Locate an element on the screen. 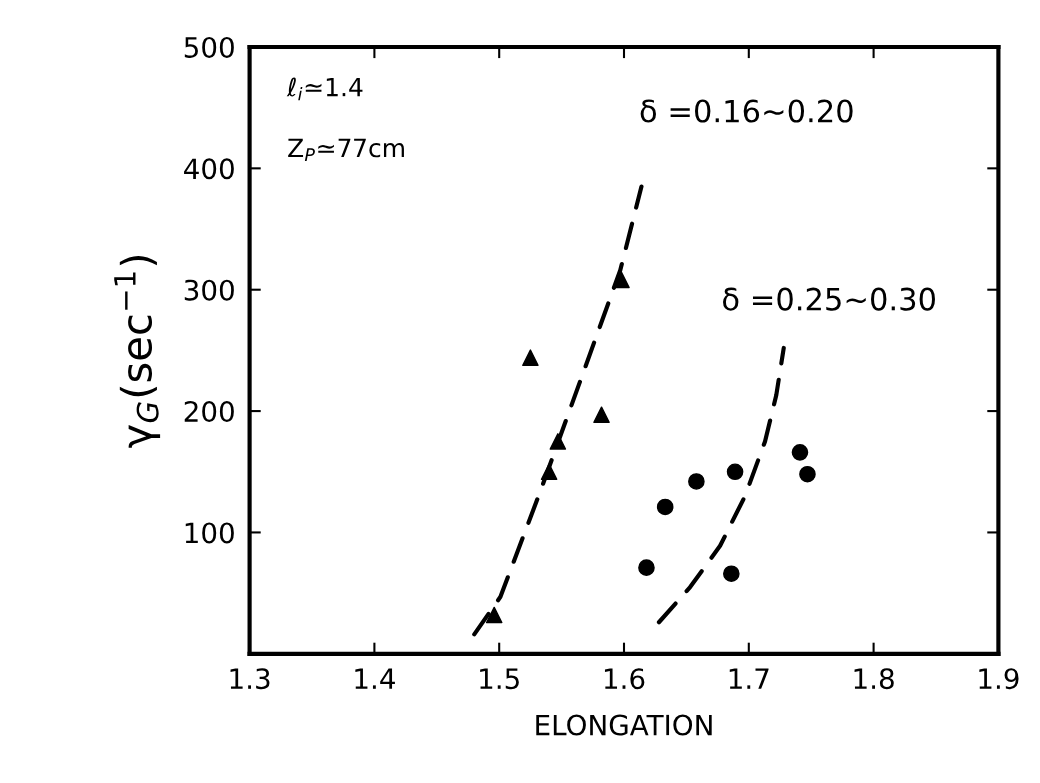 The image size is (1040, 783). y-tick-label: 400 is located at coordinates (209, 169).